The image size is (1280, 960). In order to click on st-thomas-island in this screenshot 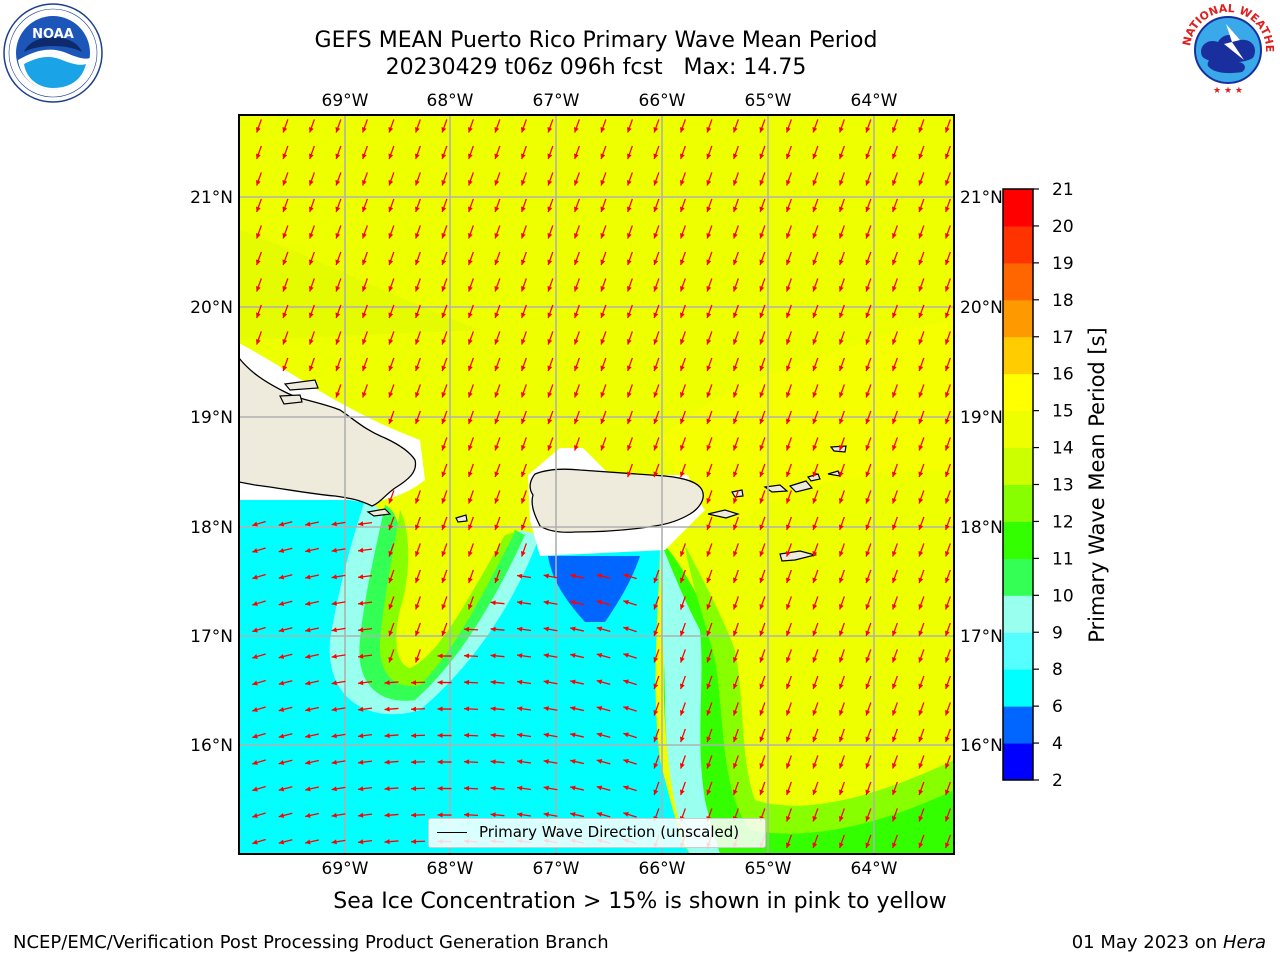, I will do `click(776, 488)`.